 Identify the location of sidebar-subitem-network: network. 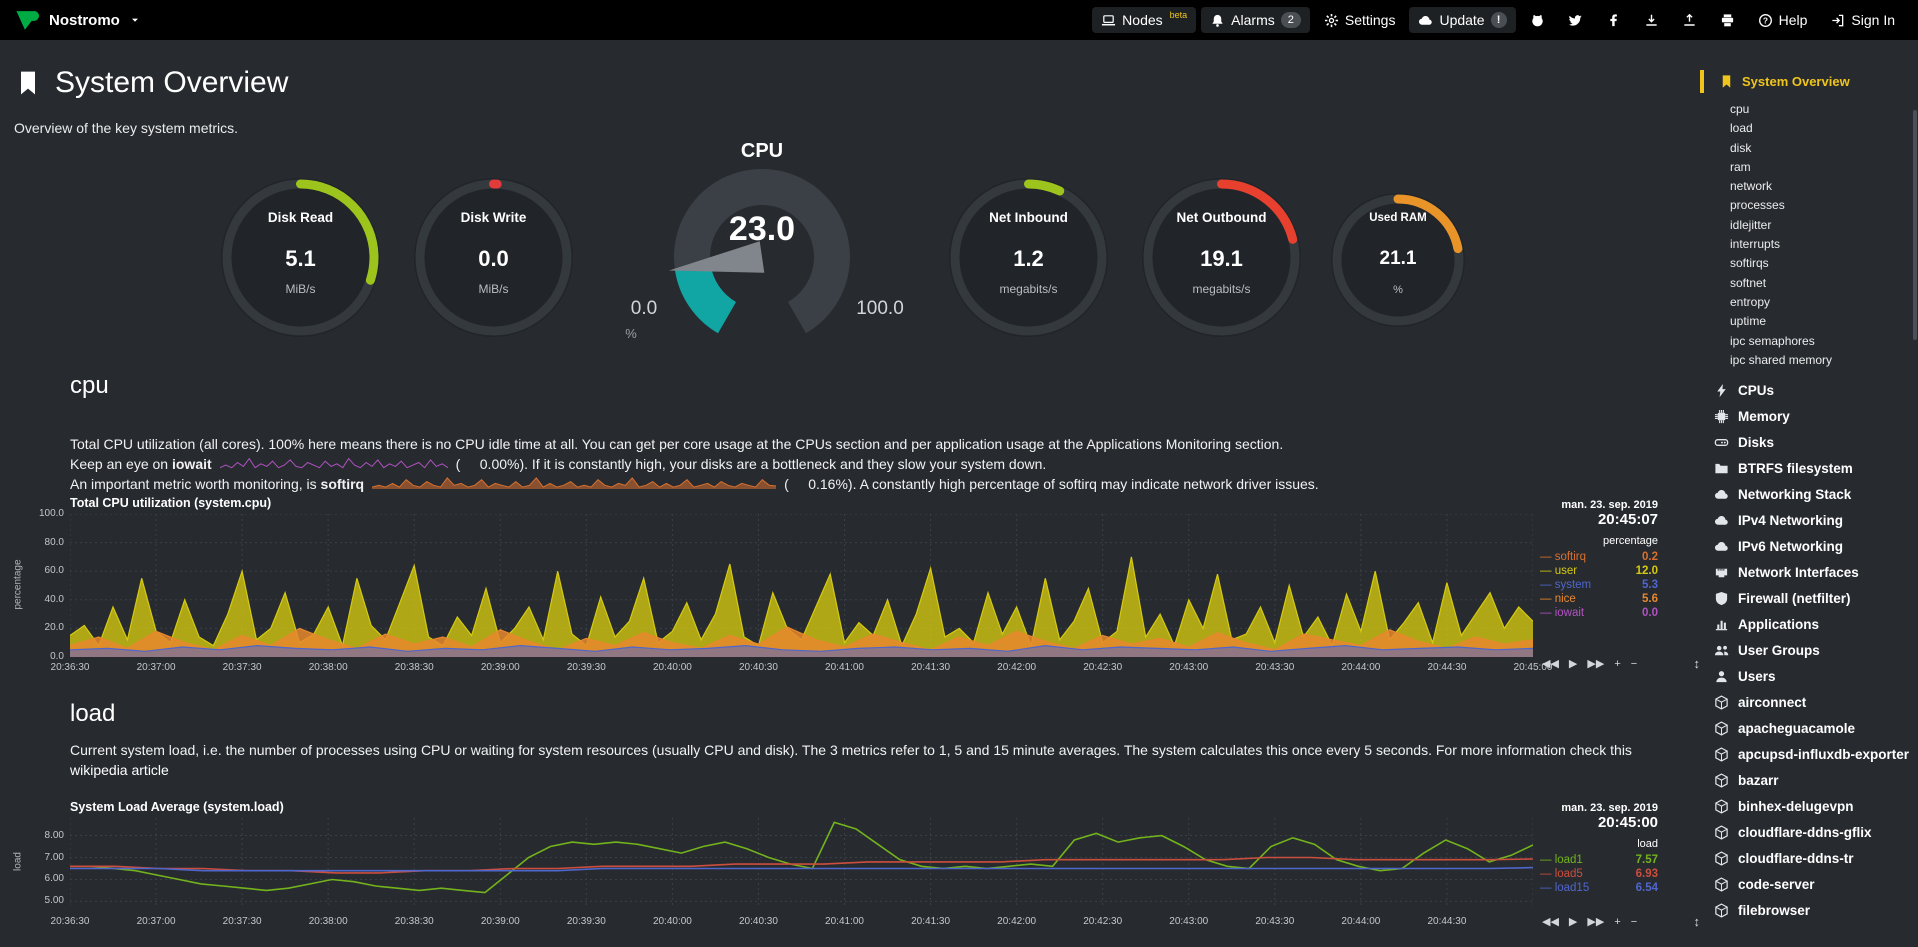
(1751, 186).